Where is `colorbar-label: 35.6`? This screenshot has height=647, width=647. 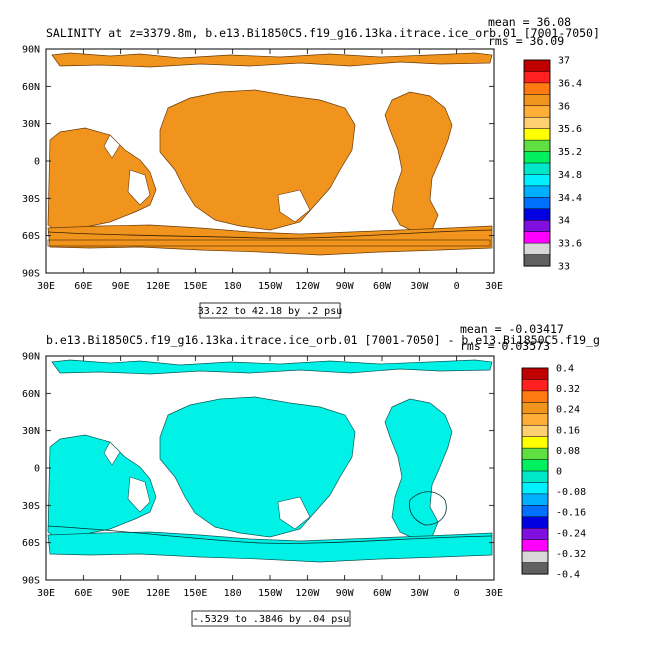
colorbar-label: 35.6 is located at coordinates (570, 129).